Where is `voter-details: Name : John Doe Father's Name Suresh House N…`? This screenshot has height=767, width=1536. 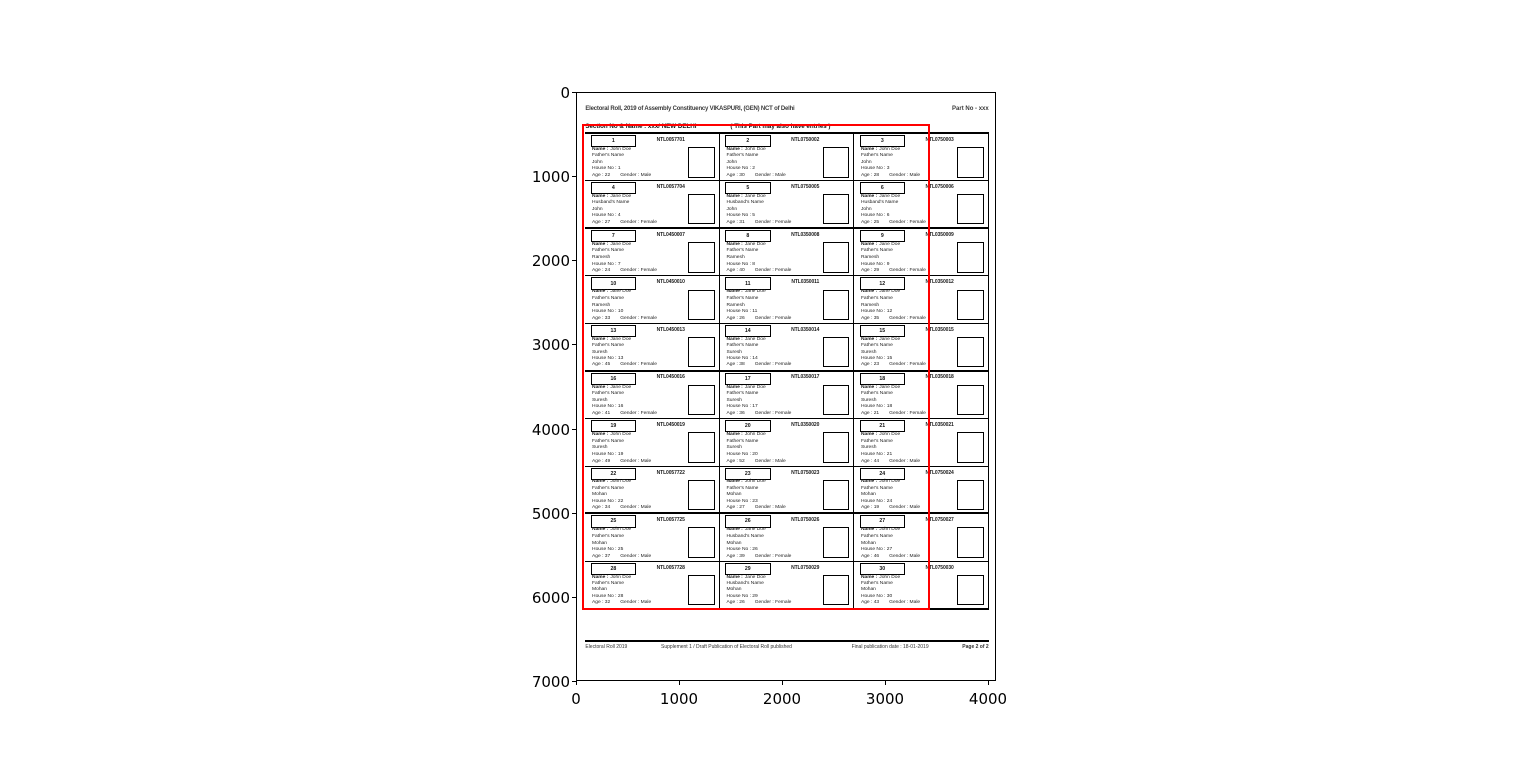 voter-details: Name : John Doe Father's Name Suresh House N… is located at coordinates (638, 448).